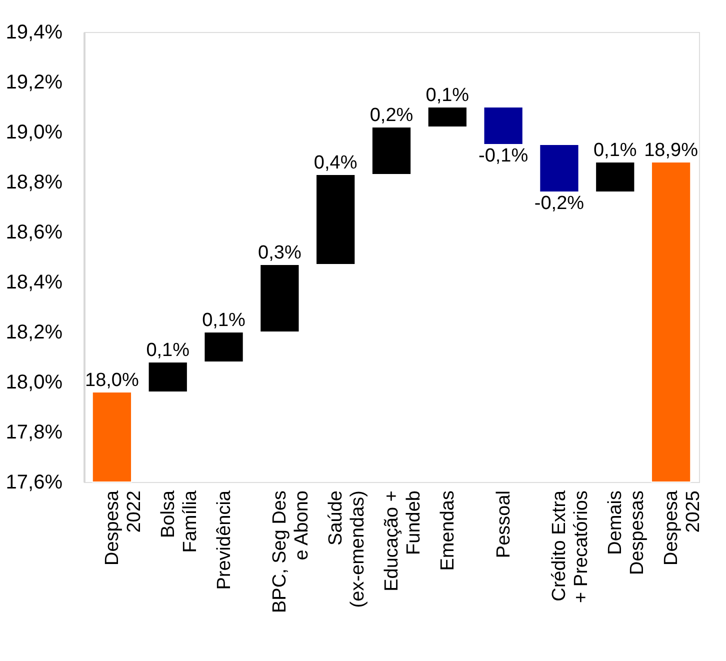 Image resolution: width=726 pixels, height=661 pixels. What do you see at coordinates (682, 528) in the screenshot?
I see `x-tick-label: Despesa 2025` at bounding box center [682, 528].